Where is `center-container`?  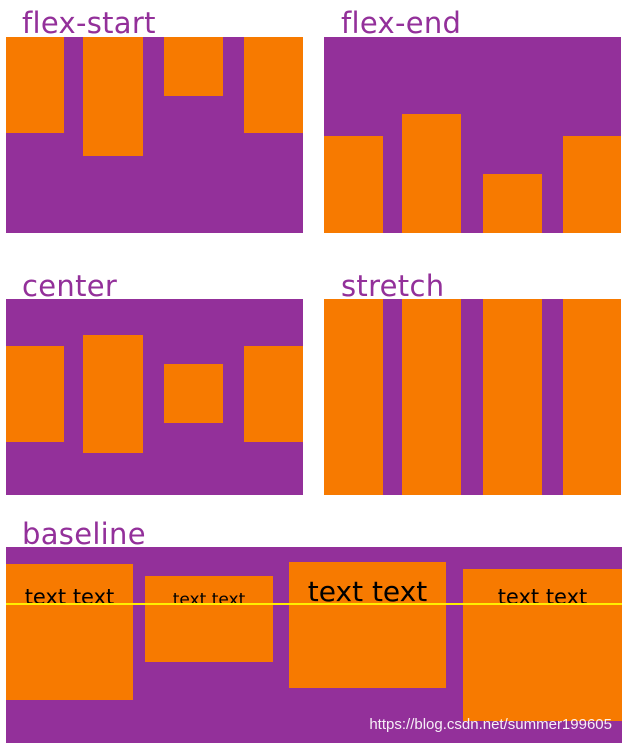
center-container is located at coordinates (154, 397).